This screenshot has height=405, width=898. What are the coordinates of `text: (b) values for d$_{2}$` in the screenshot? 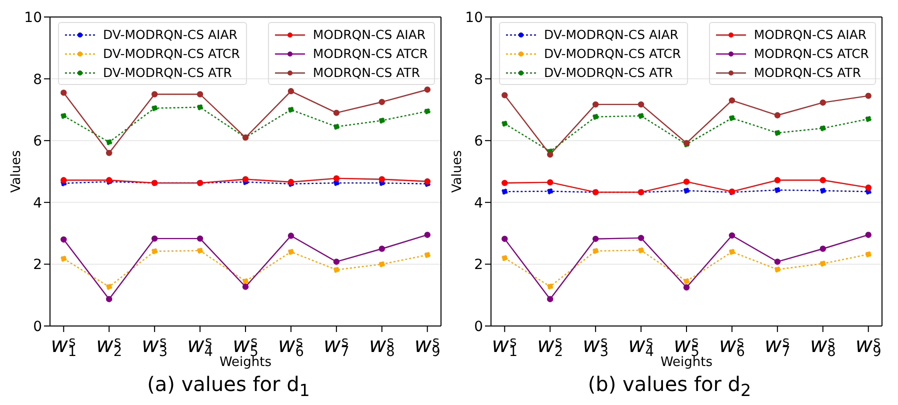 It's located at (669, 386).